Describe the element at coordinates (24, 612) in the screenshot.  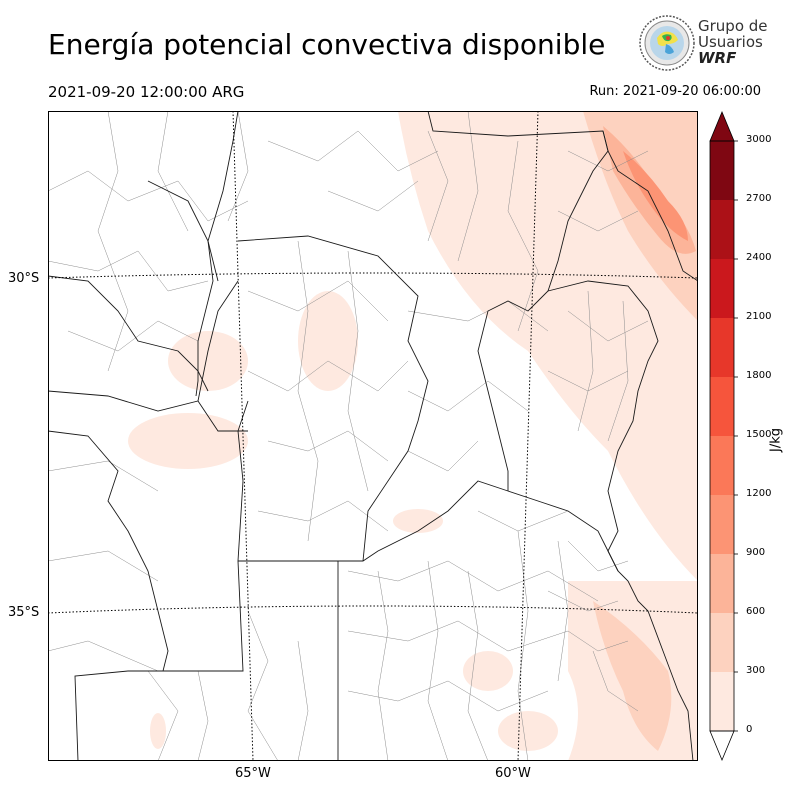
I see `lat-label-35s: 35°S` at that location.